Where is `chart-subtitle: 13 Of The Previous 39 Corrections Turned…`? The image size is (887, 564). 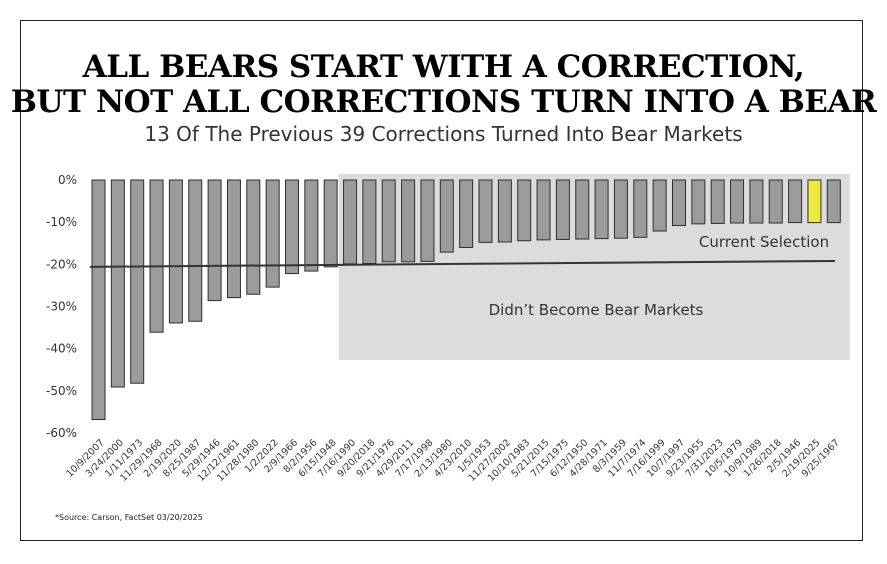 chart-subtitle: 13 Of The Previous 39 Corrections Turned… is located at coordinates (443, 134).